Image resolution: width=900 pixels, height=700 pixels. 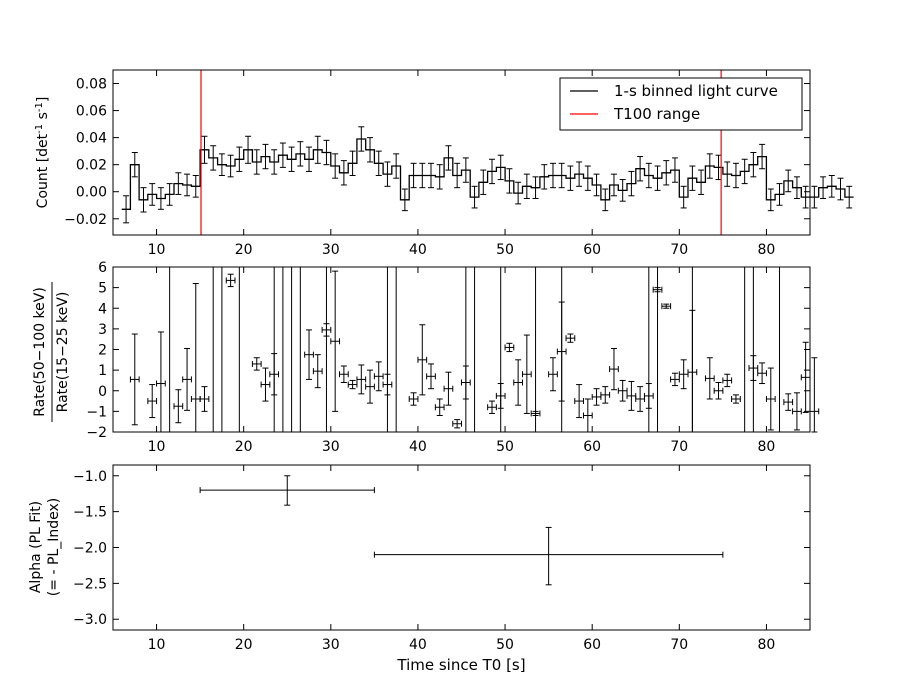 What do you see at coordinates (90, 513) in the screenshot?
I see `alpha-ytick-label: −1.5` at bounding box center [90, 513].